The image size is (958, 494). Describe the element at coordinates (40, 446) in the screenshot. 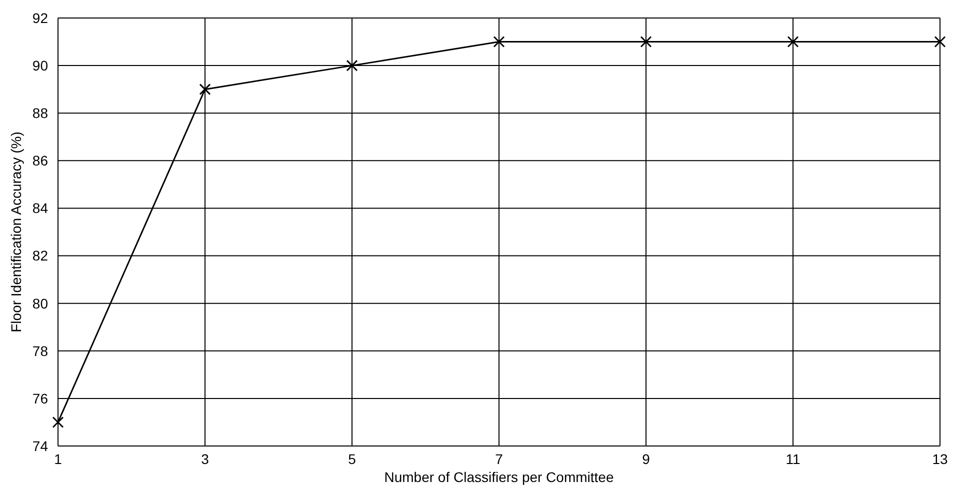

I see `y-tick-label: 74` at that location.